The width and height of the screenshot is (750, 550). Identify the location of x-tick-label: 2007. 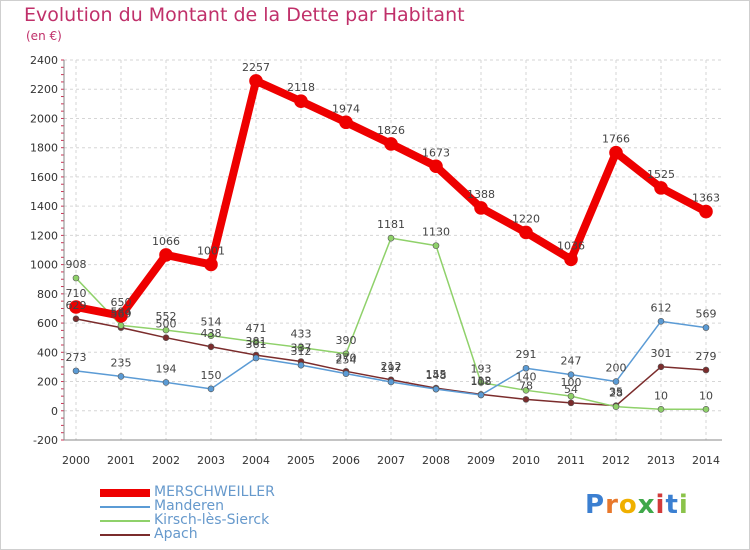
(391, 460).